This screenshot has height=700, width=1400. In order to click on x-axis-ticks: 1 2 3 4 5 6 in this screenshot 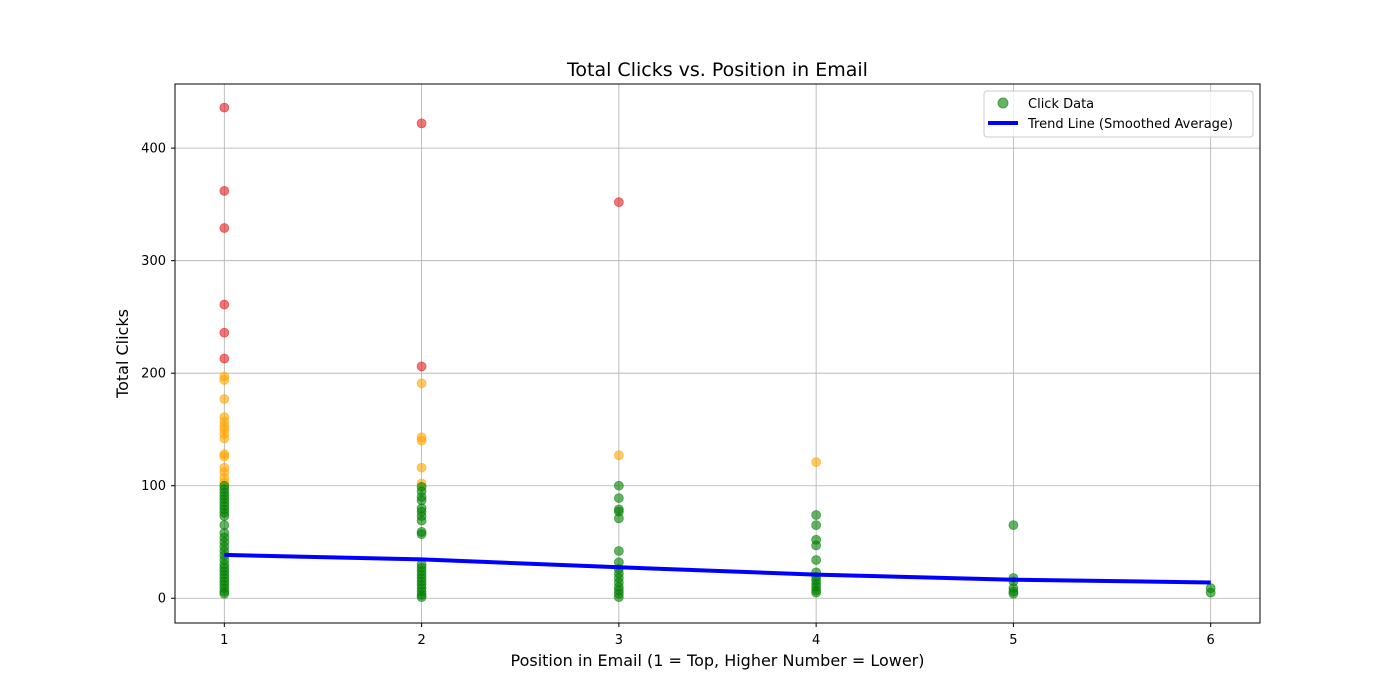, I will do `click(717, 635)`.